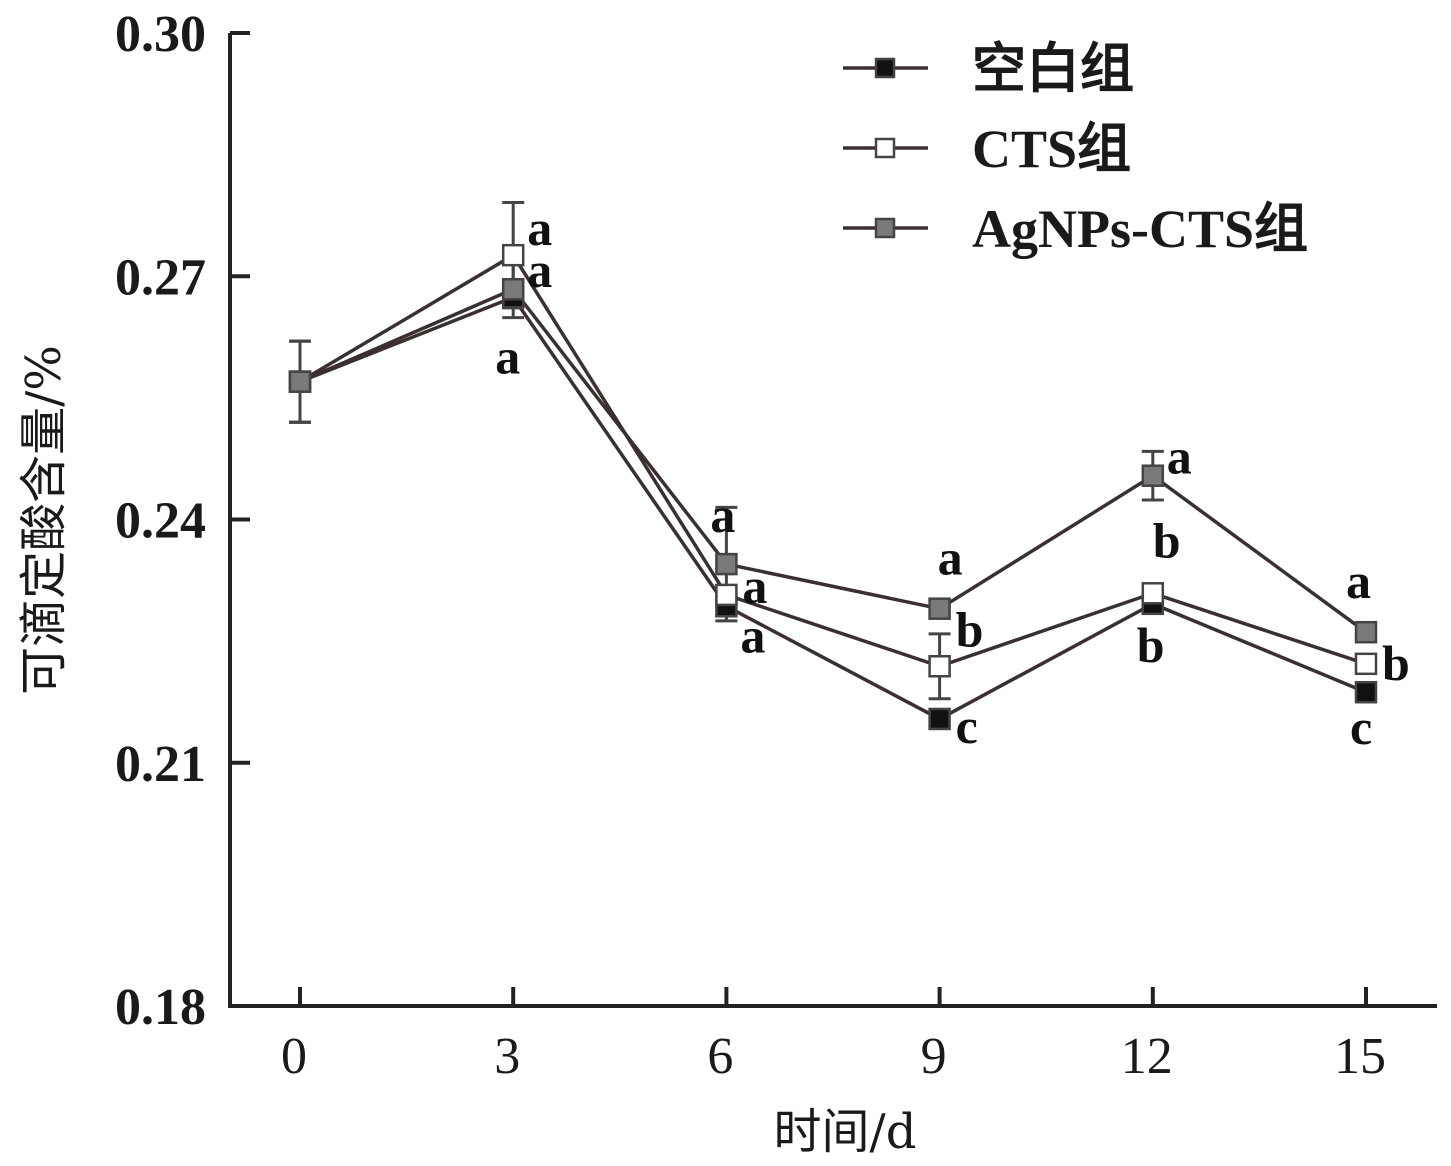  What do you see at coordinates (507, 1056) in the screenshot?
I see `x-tick-label: 3` at bounding box center [507, 1056].